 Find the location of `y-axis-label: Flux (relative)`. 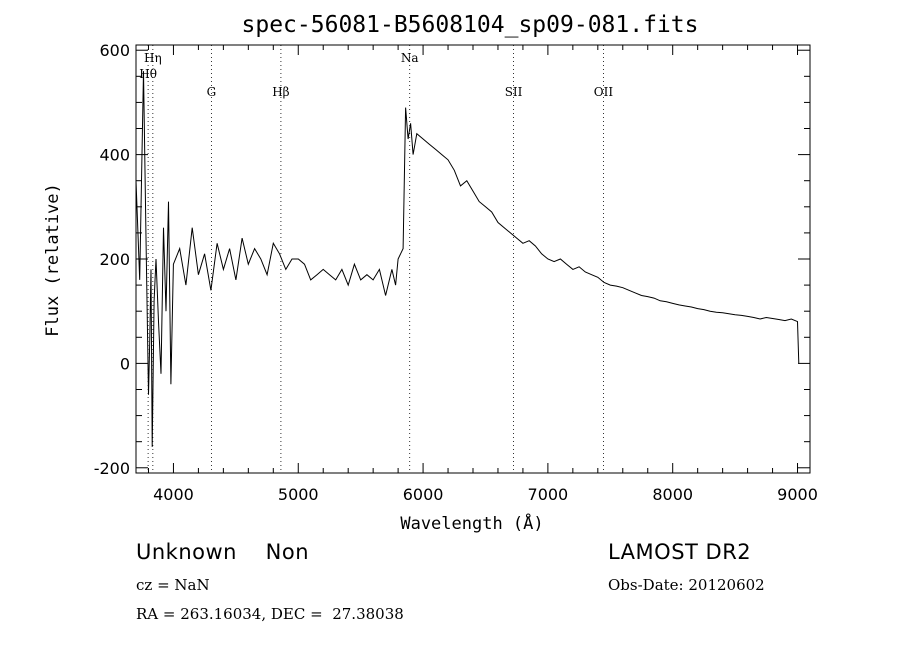

y-axis-label: Flux (relative) is located at coordinates (53, 260).